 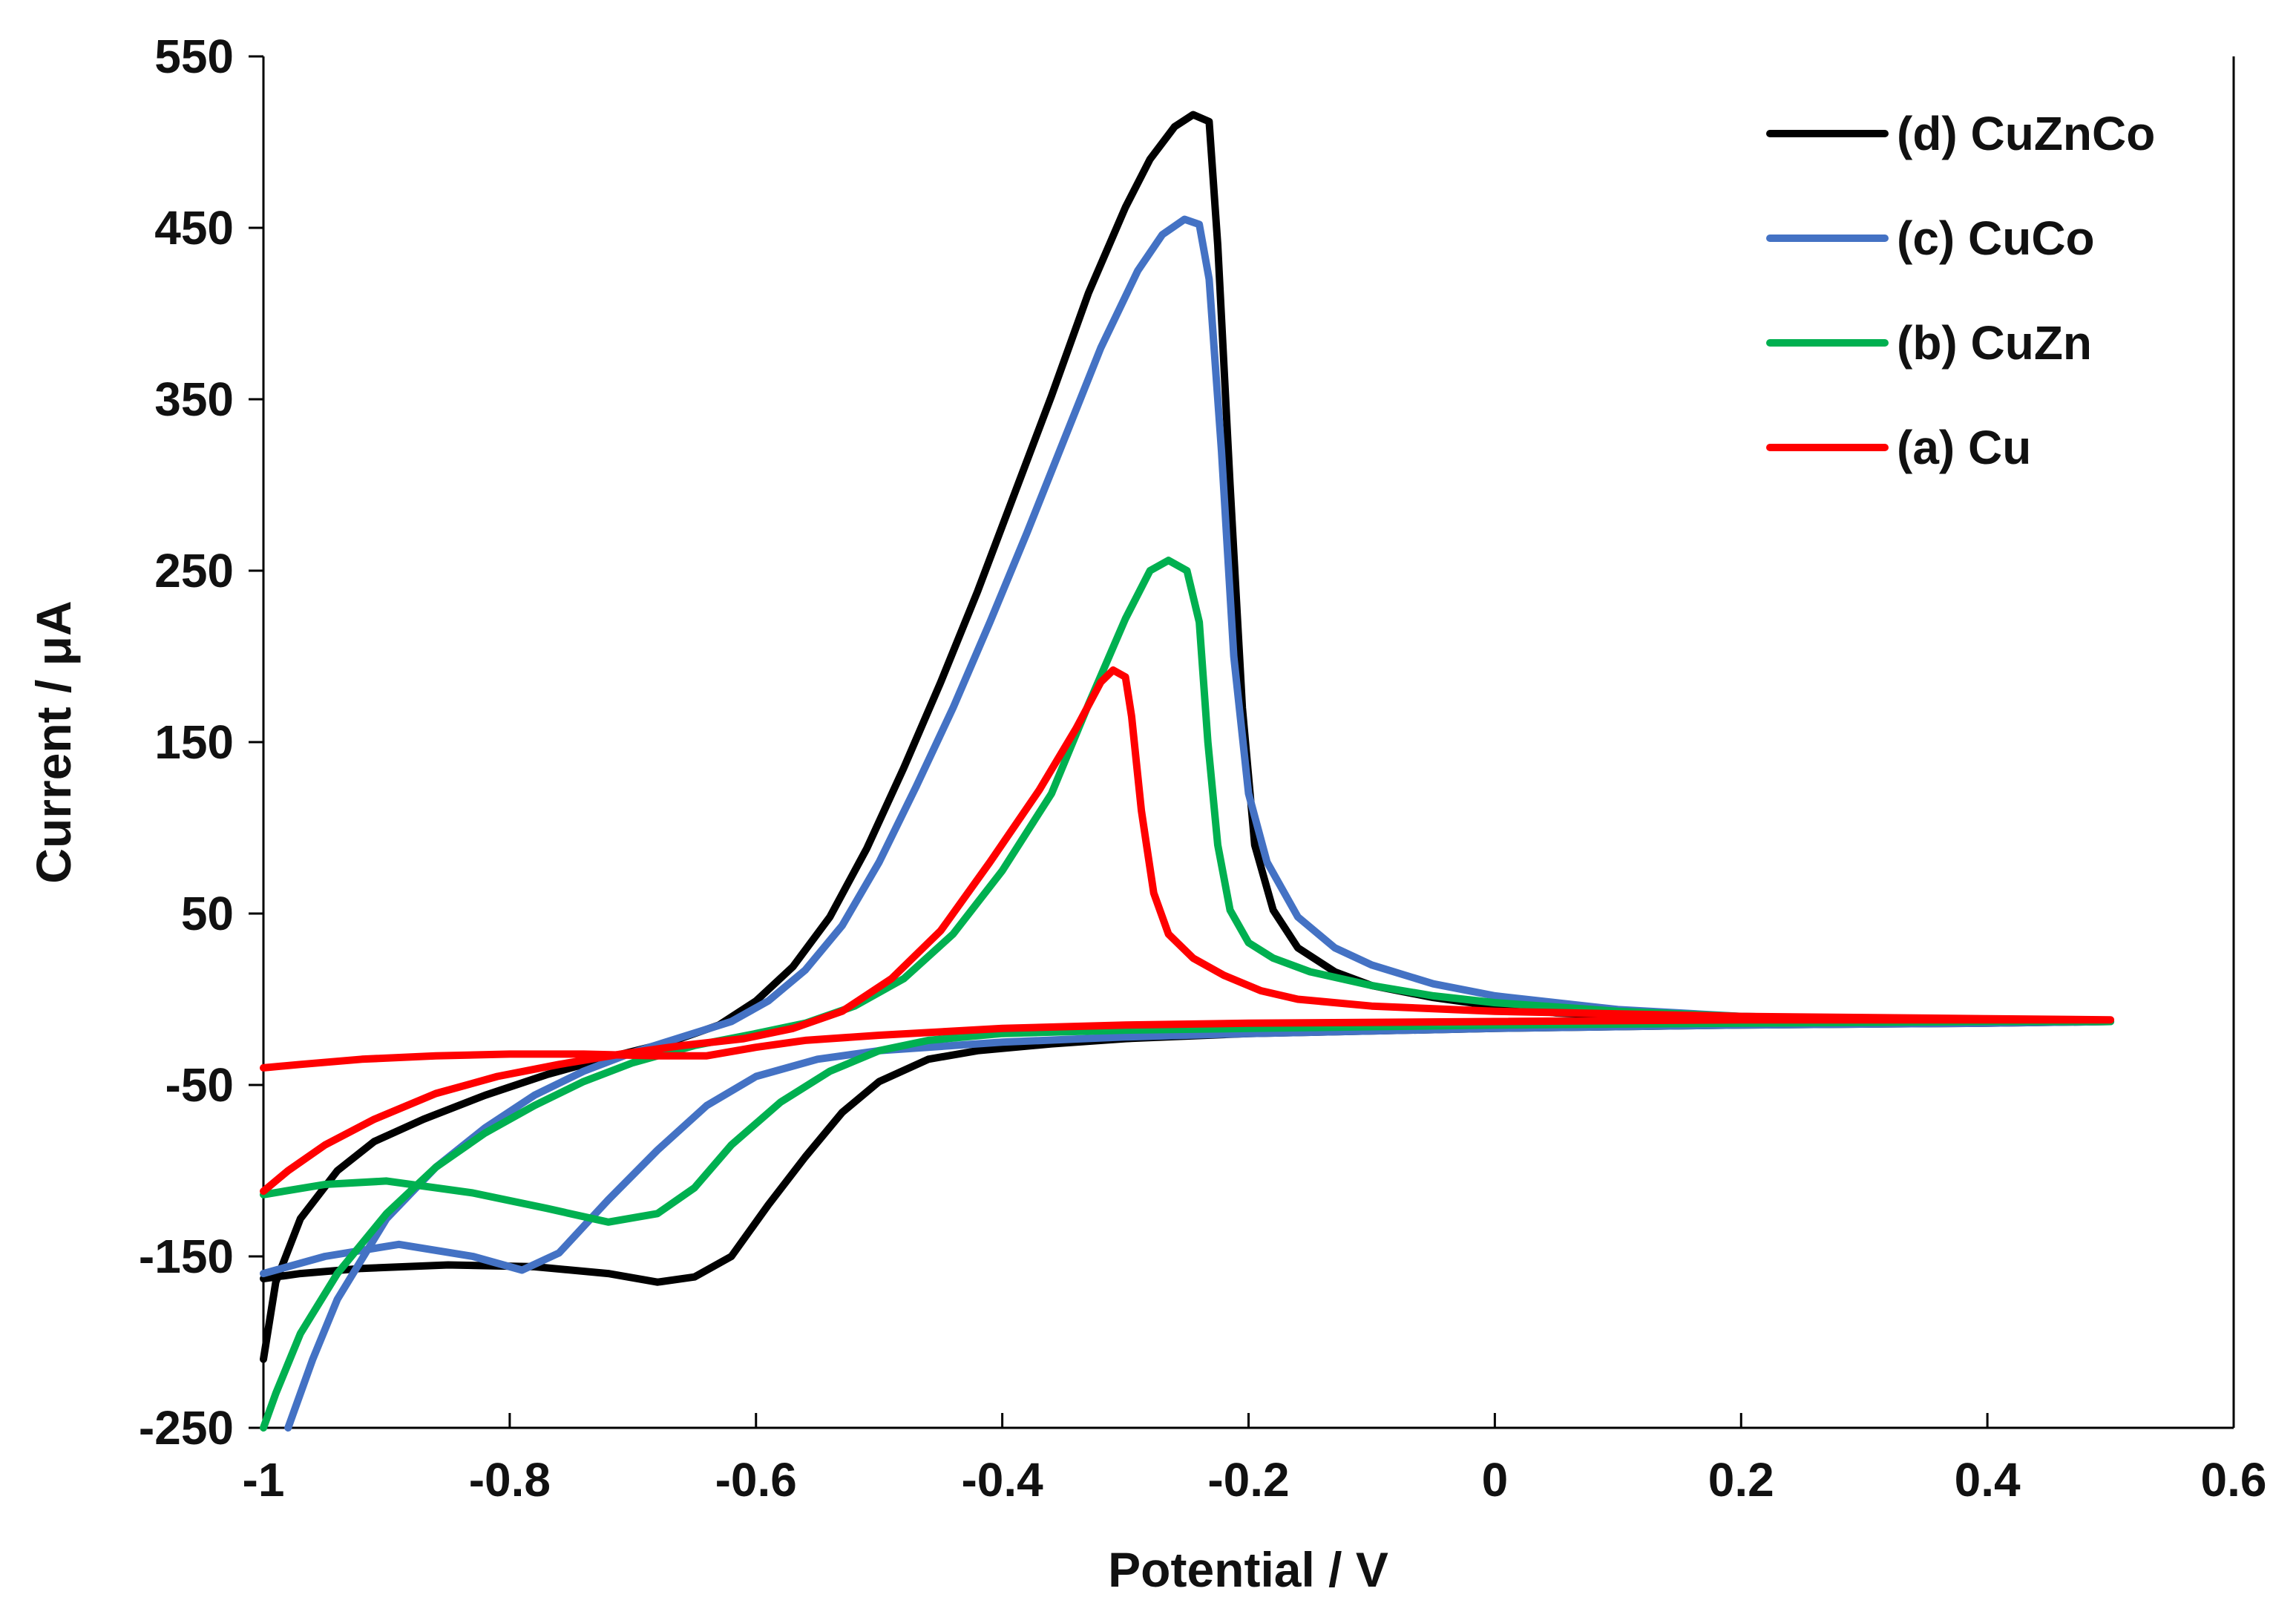 What do you see at coordinates (1995, 343) in the screenshot?
I see `legend-label: (b) CuZn` at bounding box center [1995, 343].